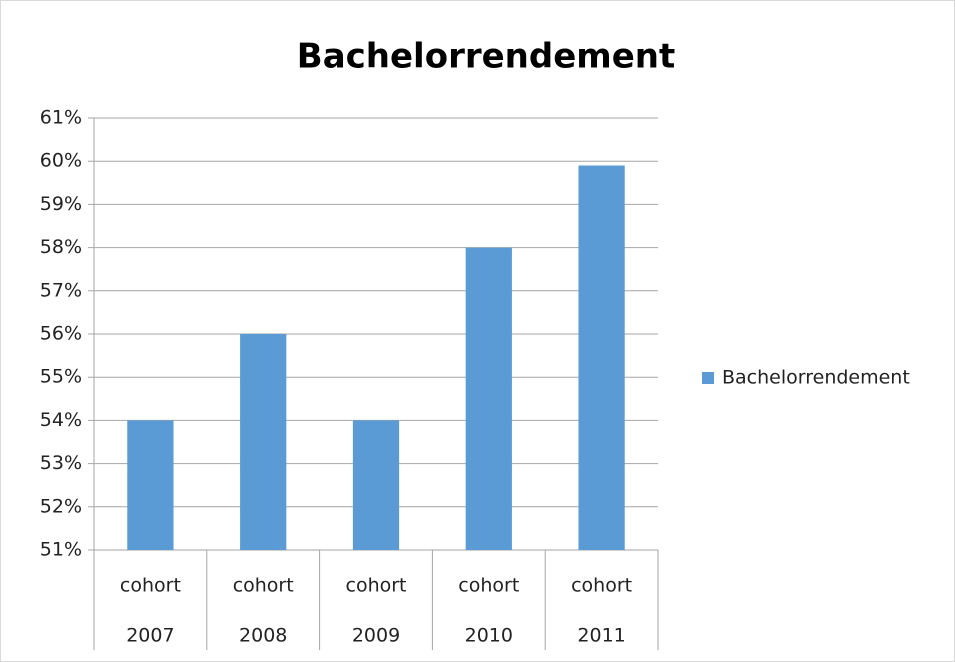  I want to click on y-tick-label: 60%, so click(61, 161).